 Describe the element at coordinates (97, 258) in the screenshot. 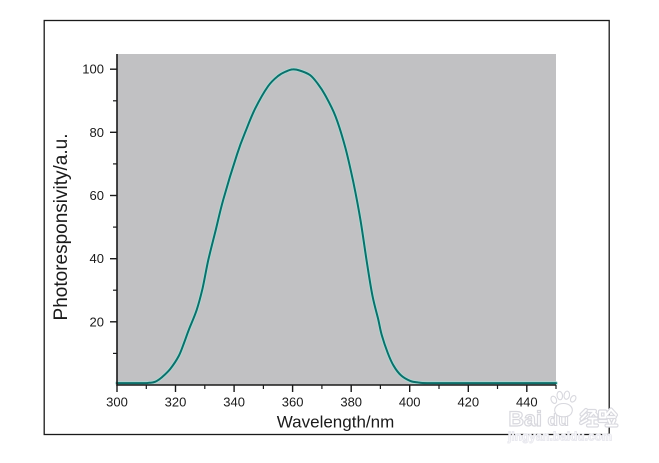

I see `svg-text: 40` at that location.